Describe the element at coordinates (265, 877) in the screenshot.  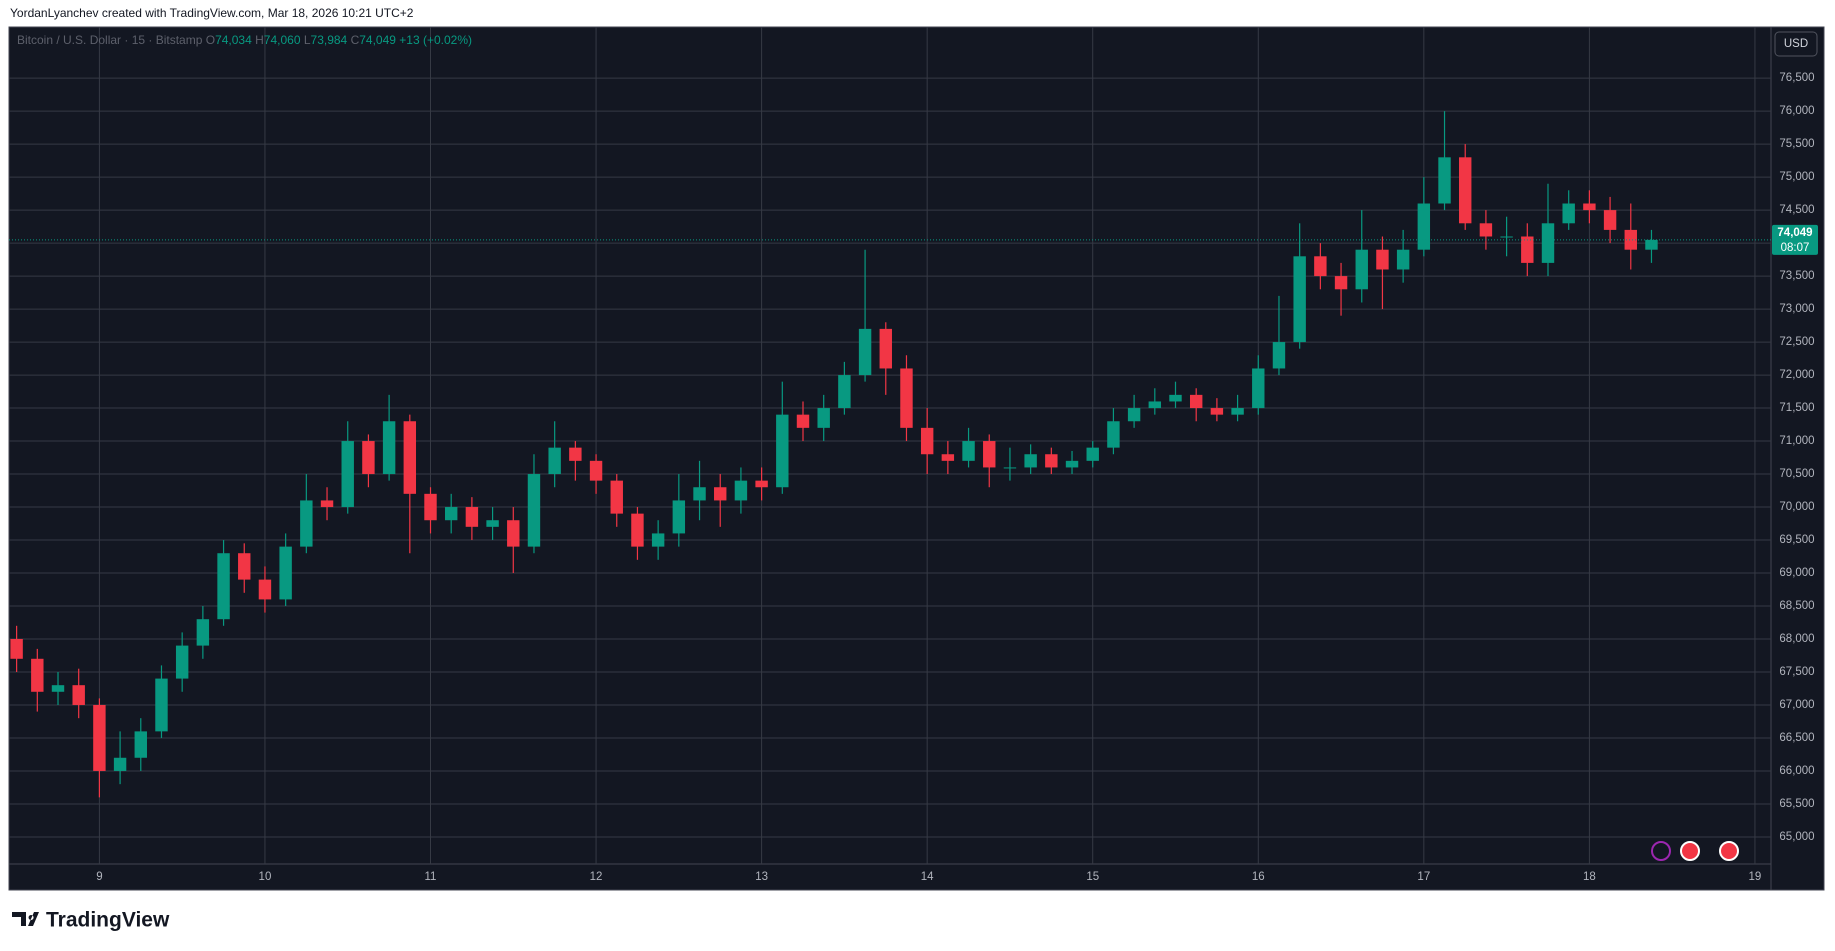
I see `x-tick-label: 10` at that location.